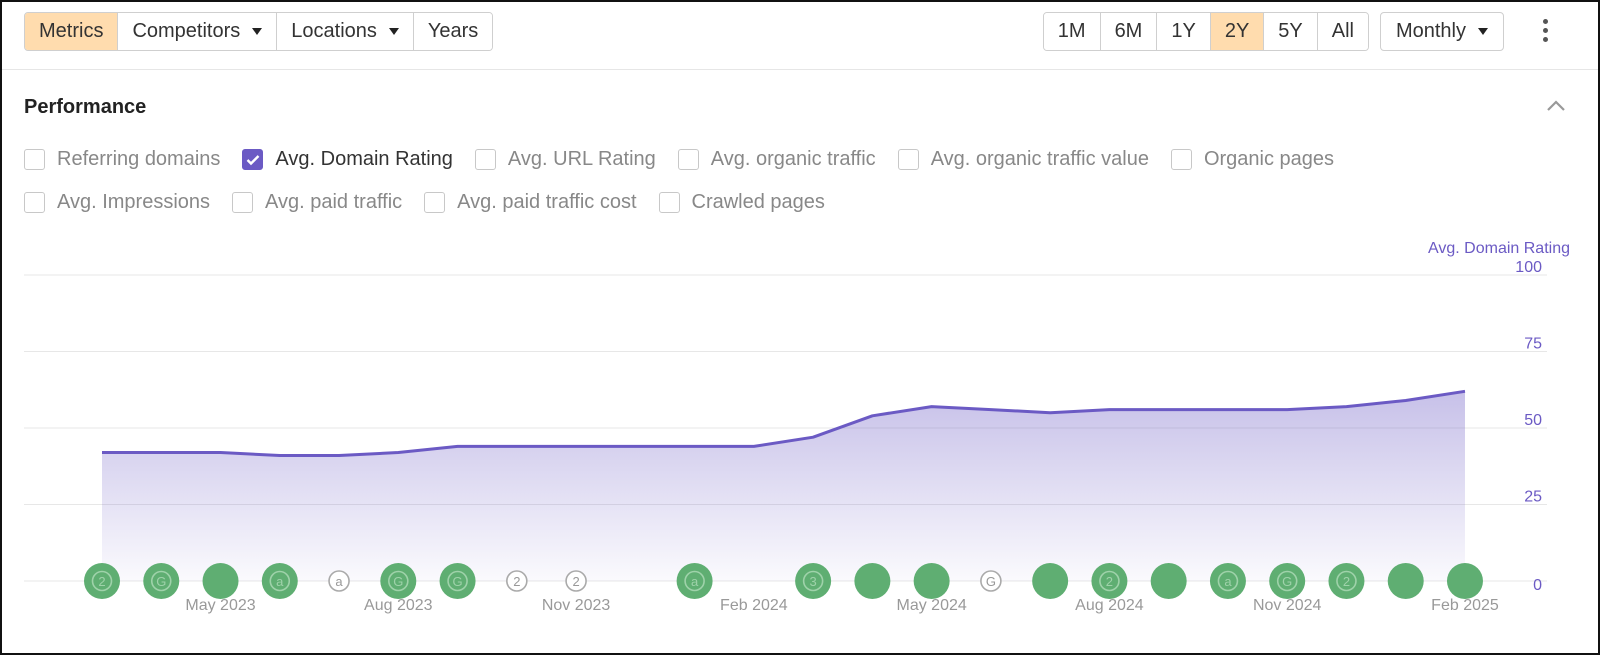 This screenshot has width=1600, height=655. What do you see at coordinates (1039, 159) in the screenshot?
I see `metric-checkbox-label: Avg. organic traffic value` at bounding box center [1039, 159].